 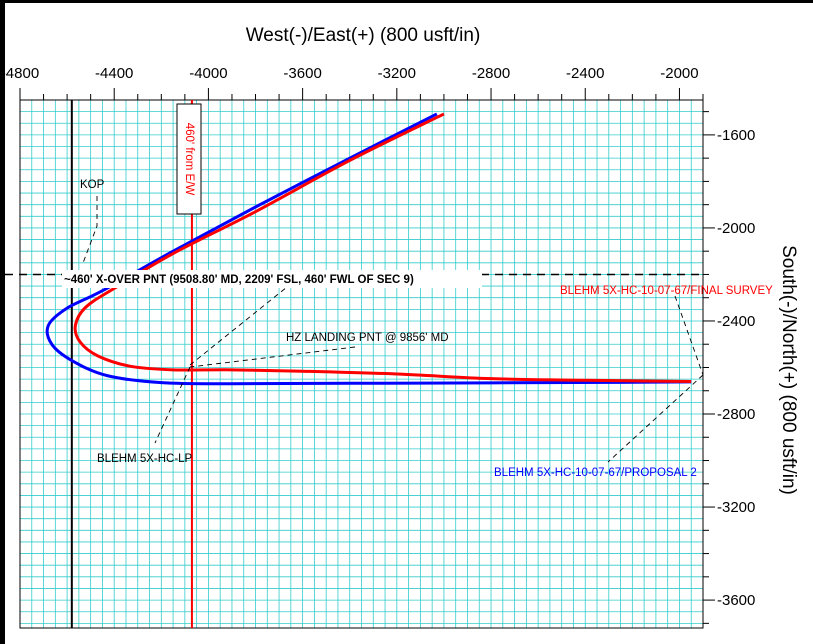 What do you see at coordinates (491, 73) in the screenshot?
I see `x-tick-label: -2800` at bounding box center [491, 73].